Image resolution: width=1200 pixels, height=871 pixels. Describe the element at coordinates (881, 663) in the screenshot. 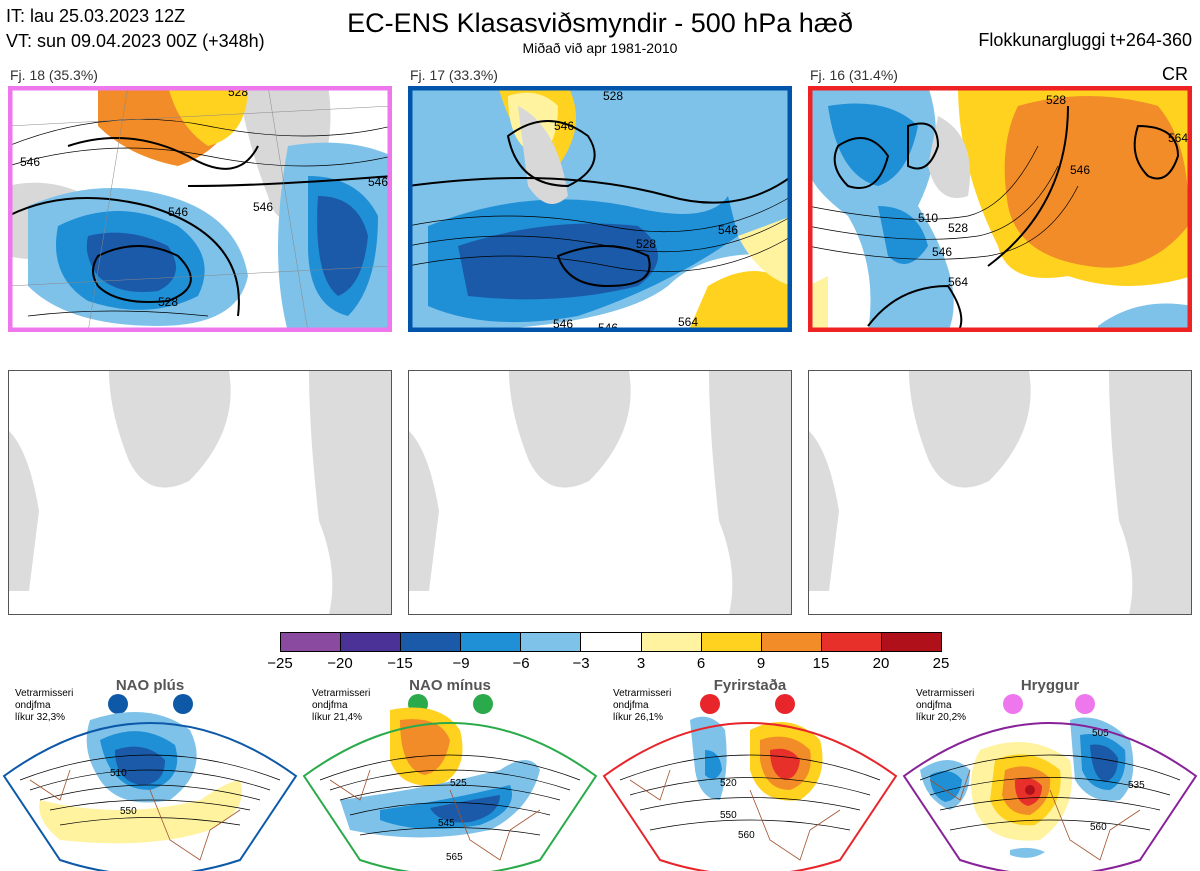

I see `colorbar-tick: 20` at that location.